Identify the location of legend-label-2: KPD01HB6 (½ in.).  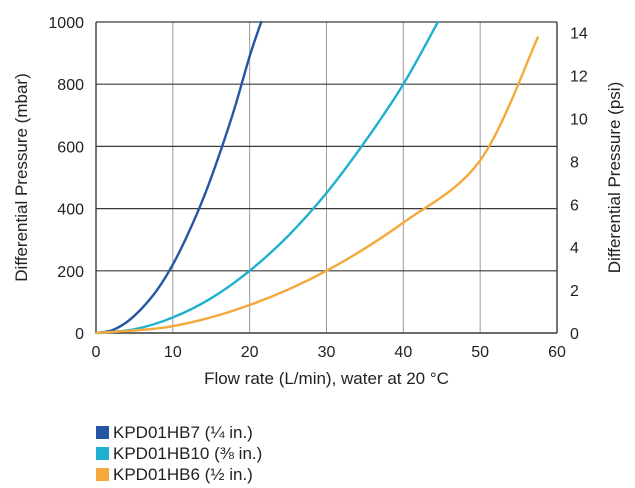
(183, 474).